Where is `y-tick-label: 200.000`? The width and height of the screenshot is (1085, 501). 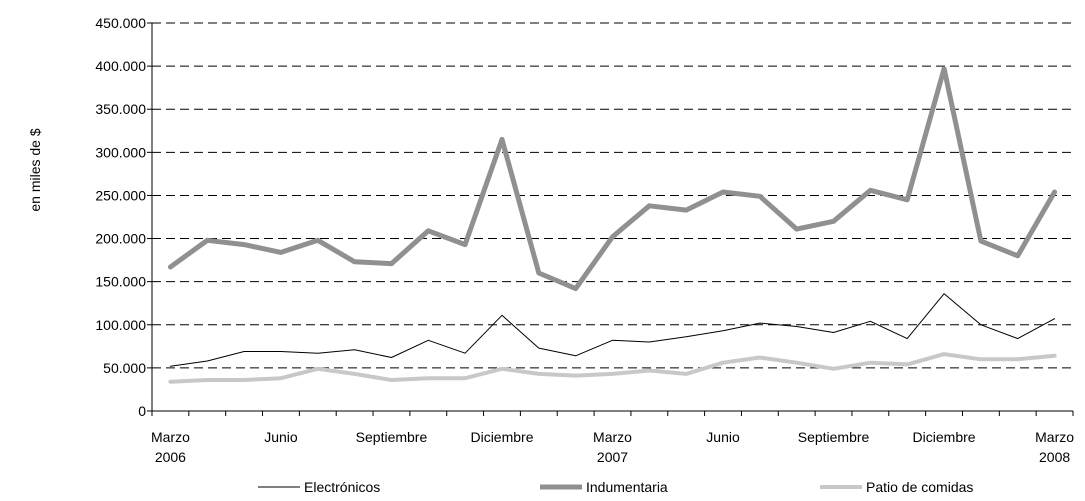
y-tick-label: 200.000 is located at coordinates (120, 239).